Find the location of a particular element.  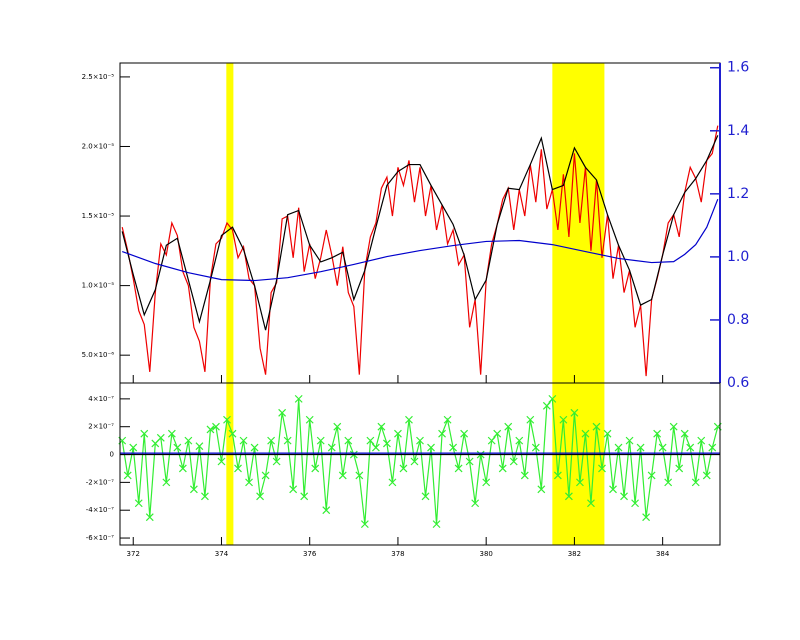

y2-tick-label: 1.2 is located at coordinates (738, 194).